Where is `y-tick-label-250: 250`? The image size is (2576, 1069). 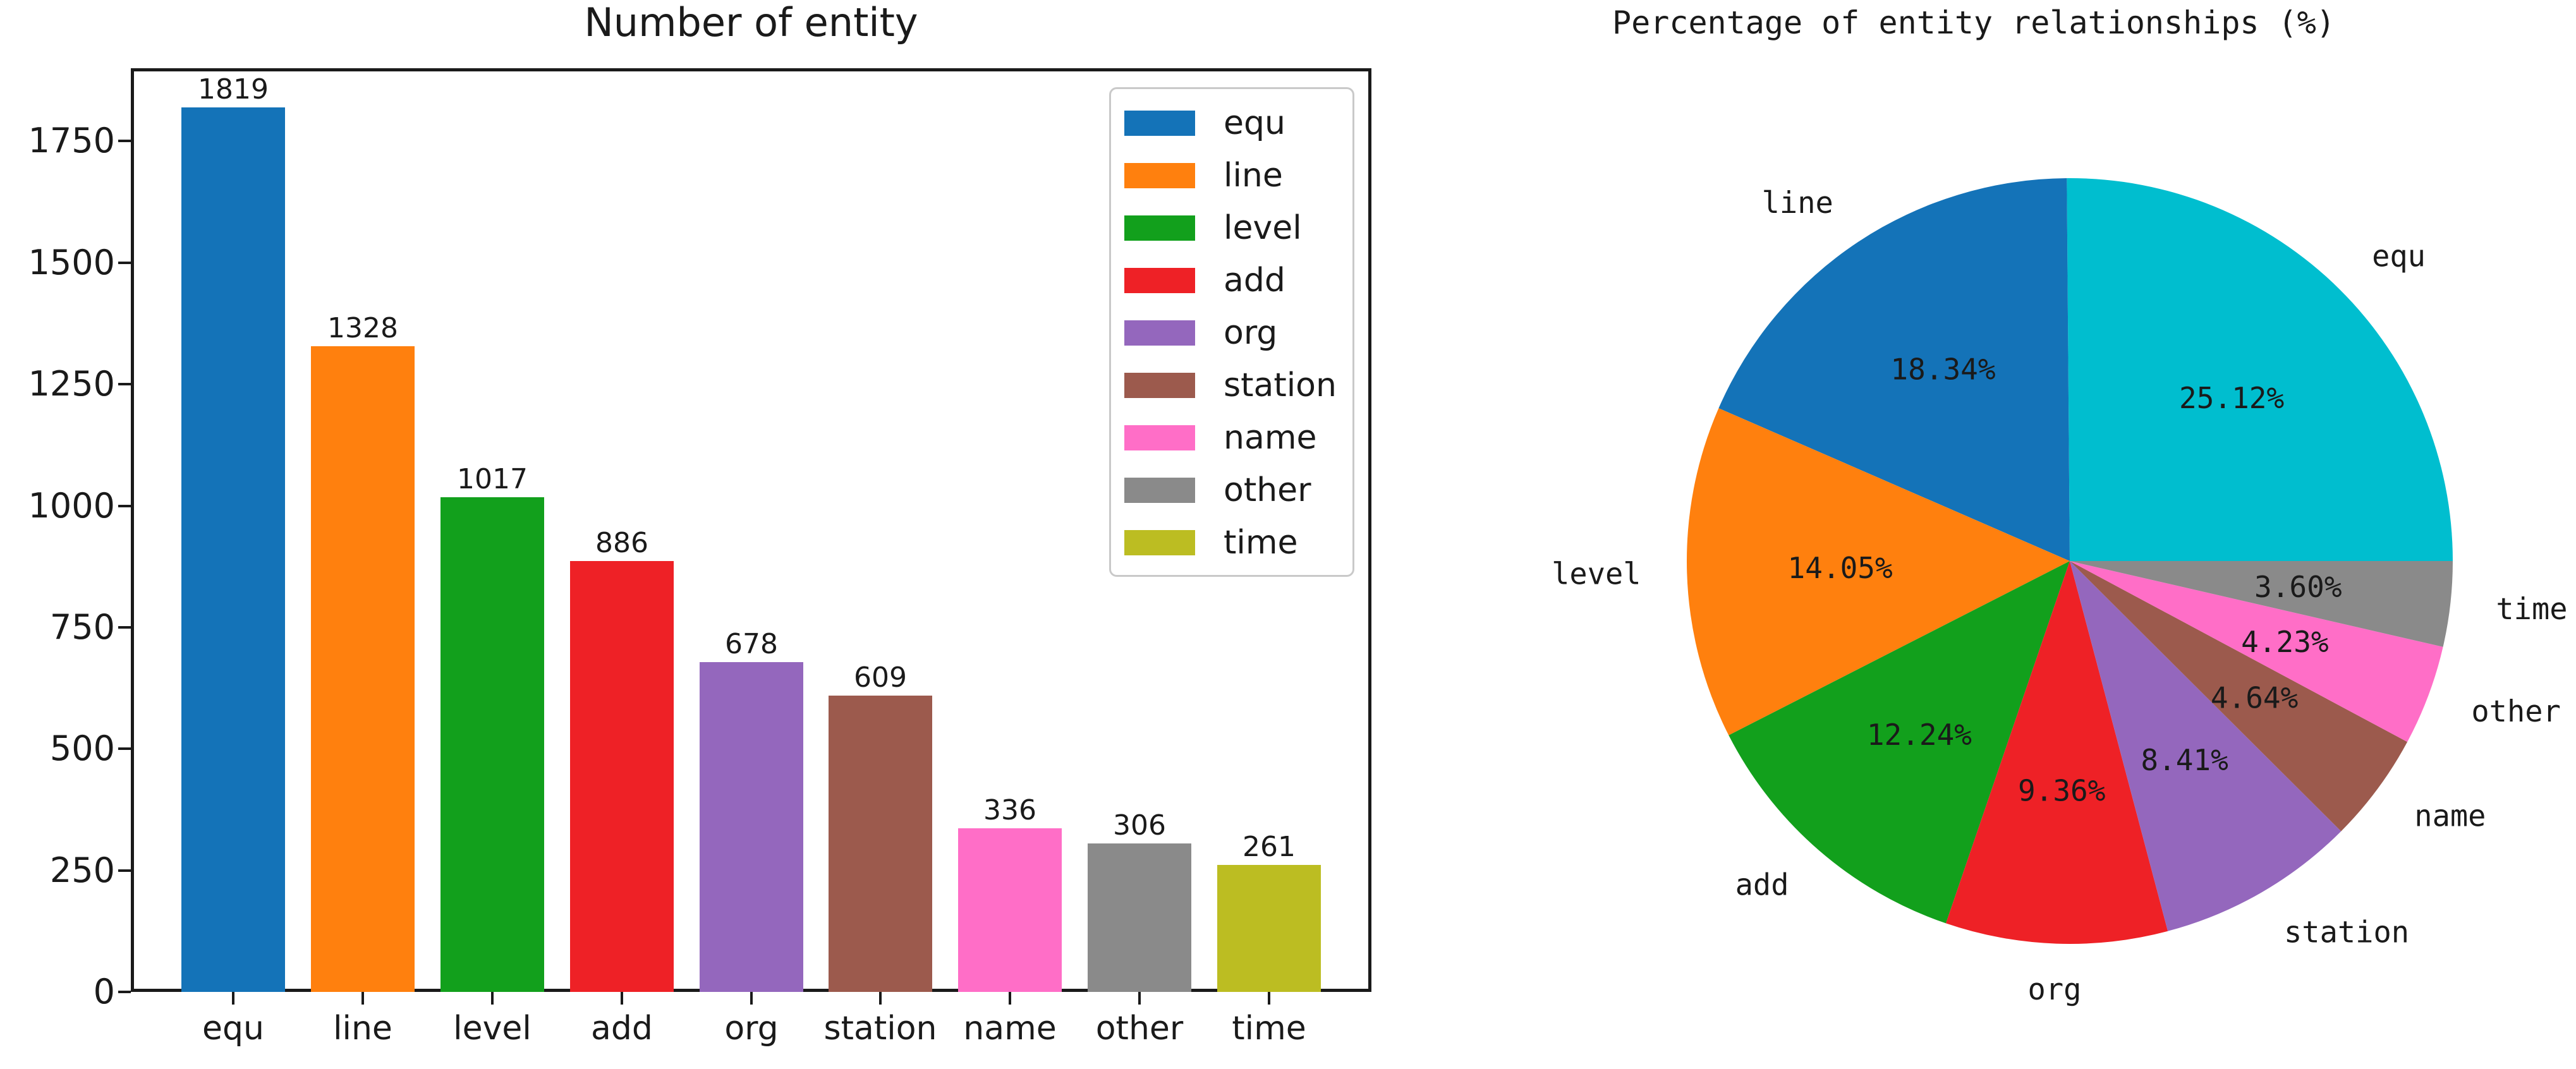 y-tick-label-250: 250 is located at coordinates (82, 870).